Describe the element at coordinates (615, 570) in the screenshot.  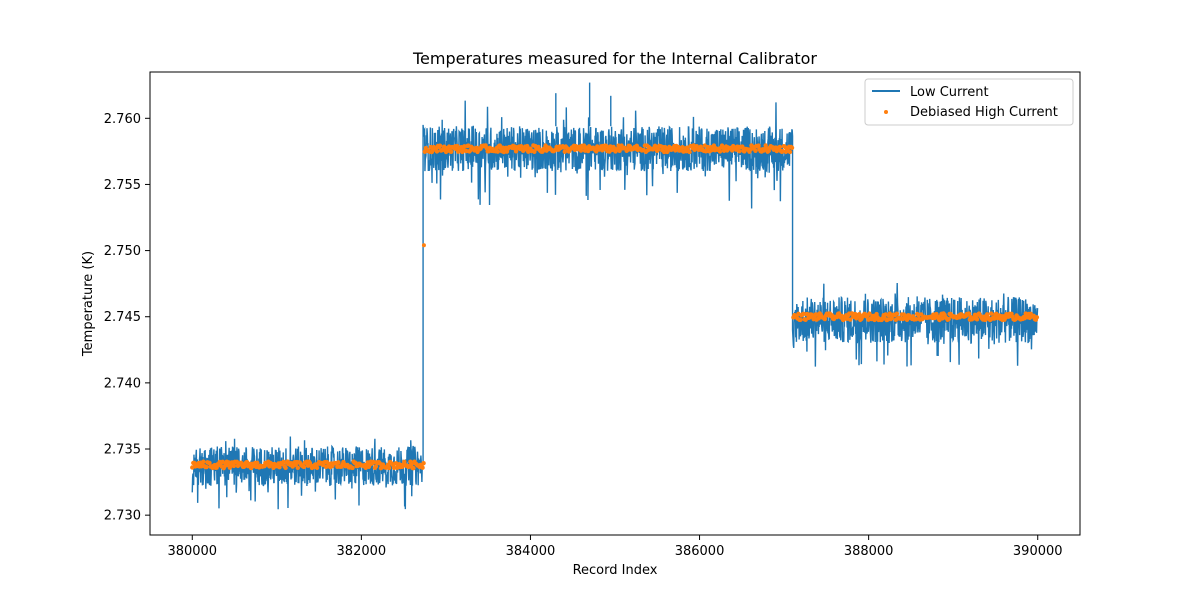
I see `x-axis-title: Record Index` at that location.